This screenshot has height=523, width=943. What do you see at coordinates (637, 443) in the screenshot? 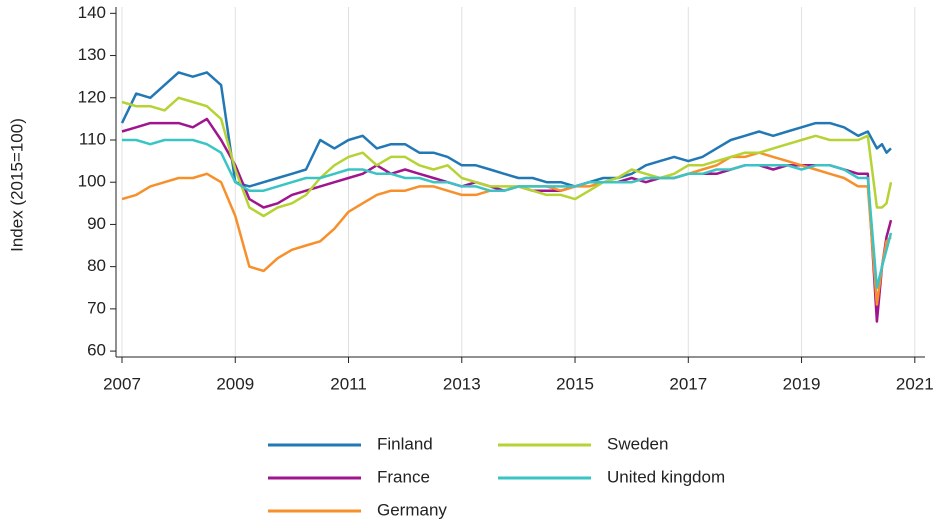
I see `legend-label: Sweden` at bounding box center [637, 443].